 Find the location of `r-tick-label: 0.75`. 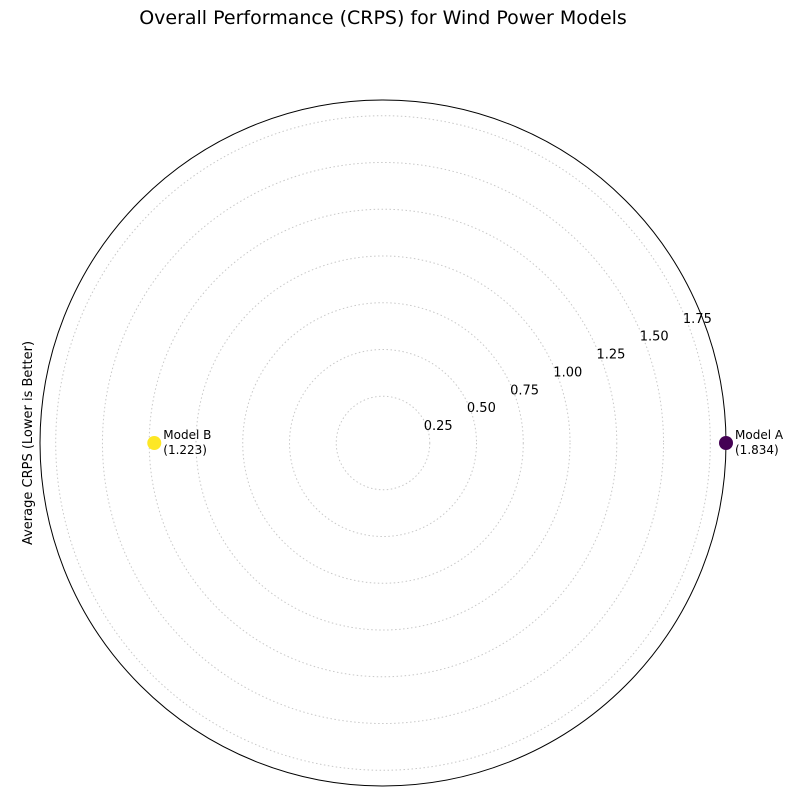

r-tick-label: 0.75 is located at coordinates (524, 390).